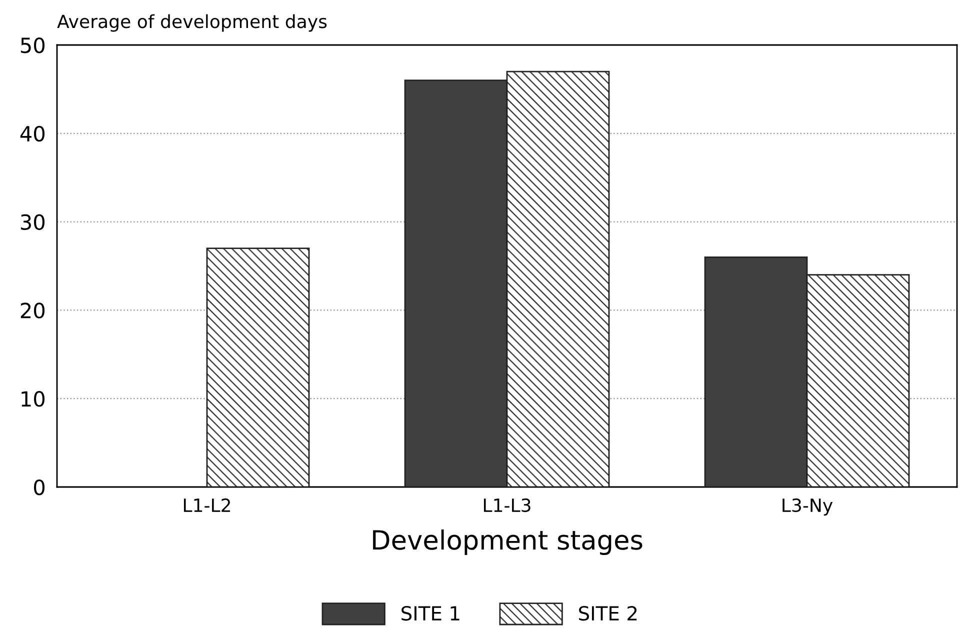 The height and width of the screenshot is (642, 961). What do you see at coordinates (32, 222) in the screenshot?
I see `y-tick-label: 30` at bounding box center [32, 222].